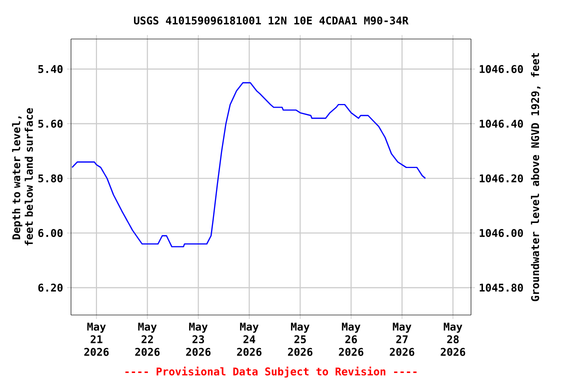  Describe the element at coordinates (453, 339) in the screenshot. I see `x-tick-label: May 28 2026` at that location.